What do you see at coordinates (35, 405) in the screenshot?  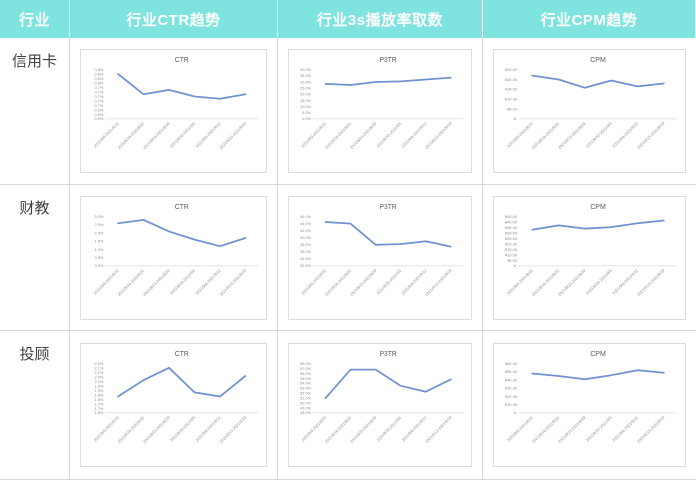 I see `row-label-invest-advisory: 投顾` at bounding box center [35, 405].